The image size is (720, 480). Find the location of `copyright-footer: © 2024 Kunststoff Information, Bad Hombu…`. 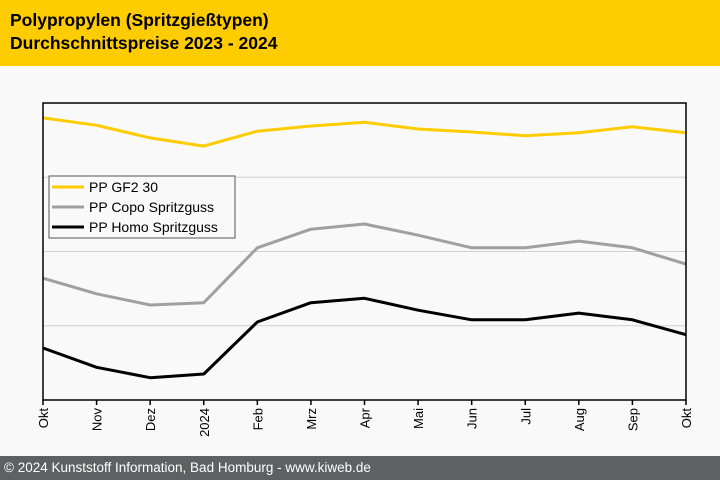

copyright-footer: © 2024 Kunststoff Information, Bad Hombu… is located at coordinates (360, 468).